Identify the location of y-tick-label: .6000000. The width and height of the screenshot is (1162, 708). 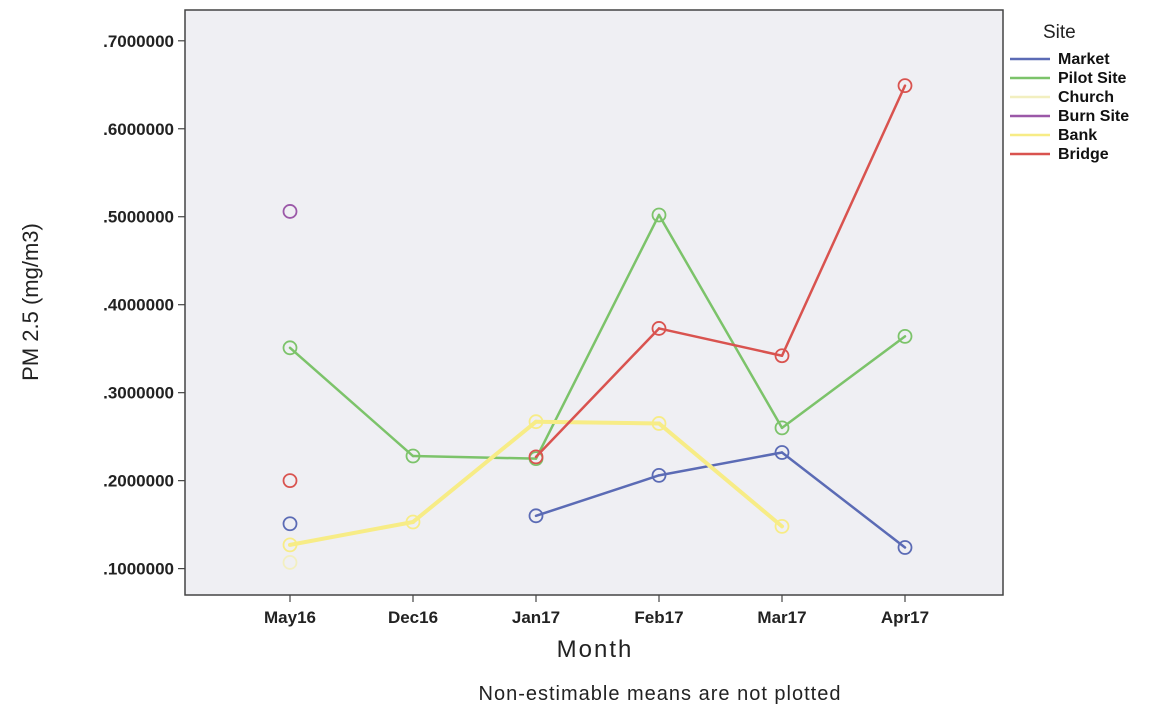
(138, 129).